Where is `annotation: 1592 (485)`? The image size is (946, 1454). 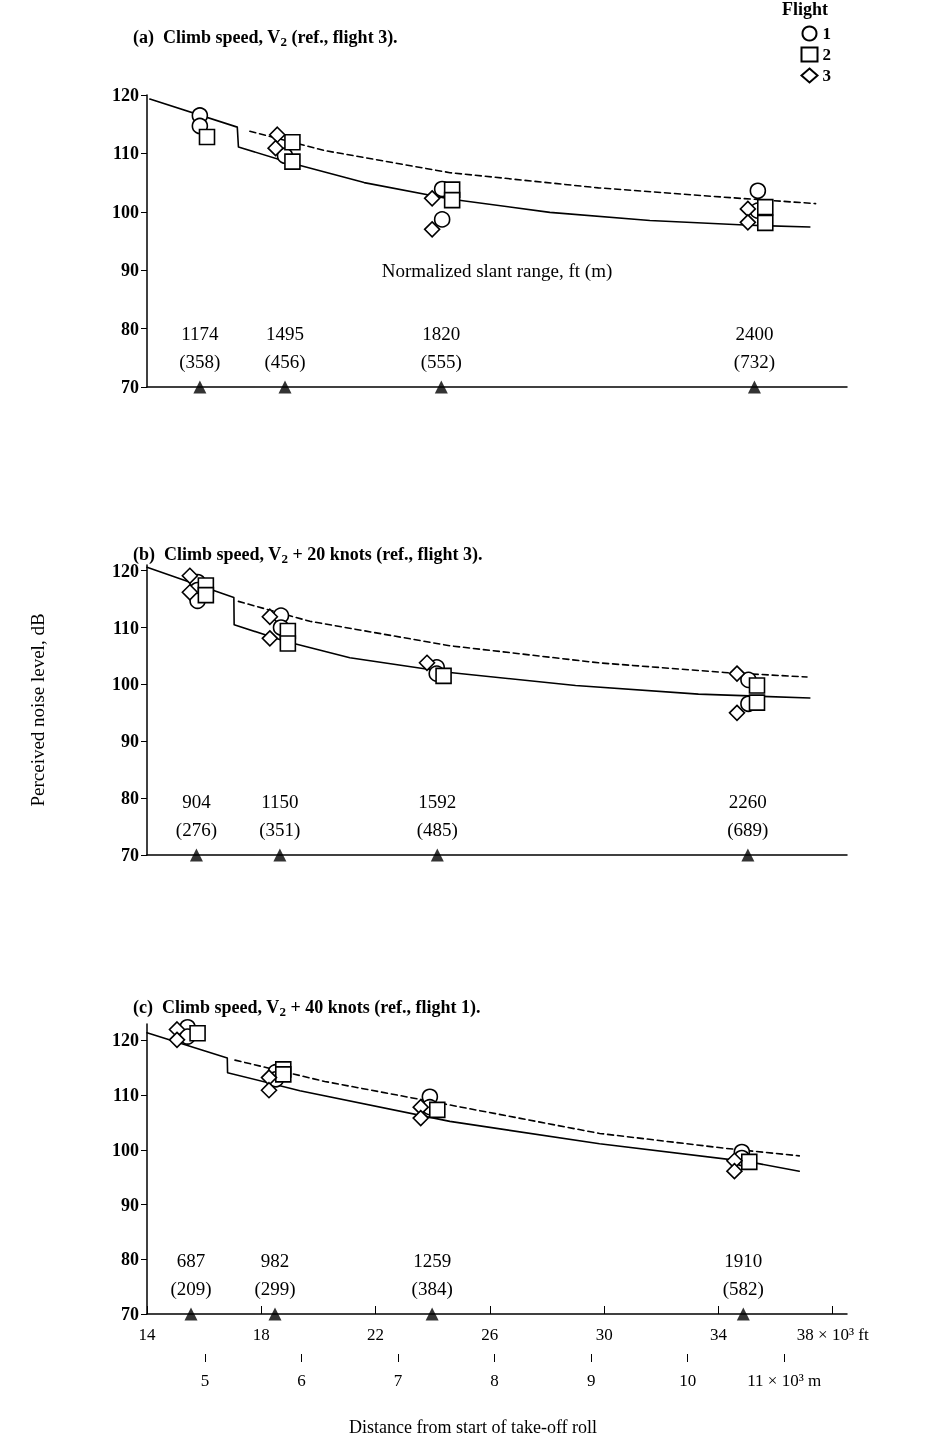 annotation: 1592 (485) is located at coordinates (437, 815).